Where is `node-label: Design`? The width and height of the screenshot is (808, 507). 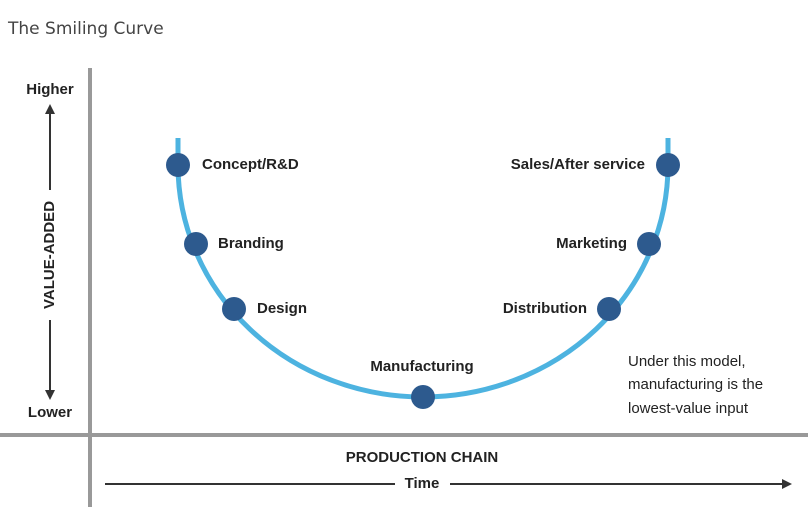
node-label: Design is located at coordinates (282, 308).